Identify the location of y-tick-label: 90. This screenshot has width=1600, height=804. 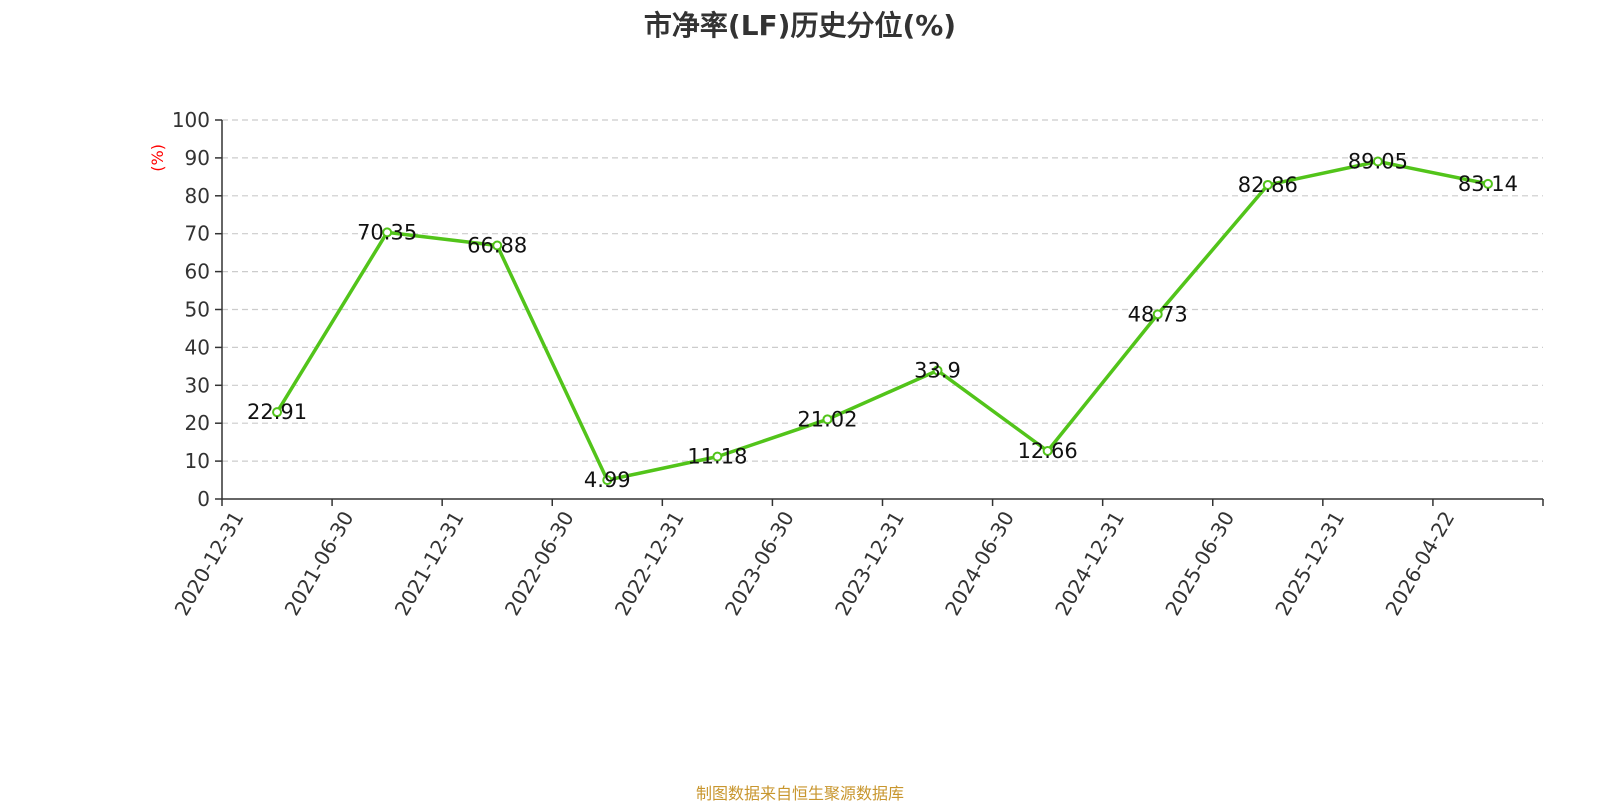
(197, 158).